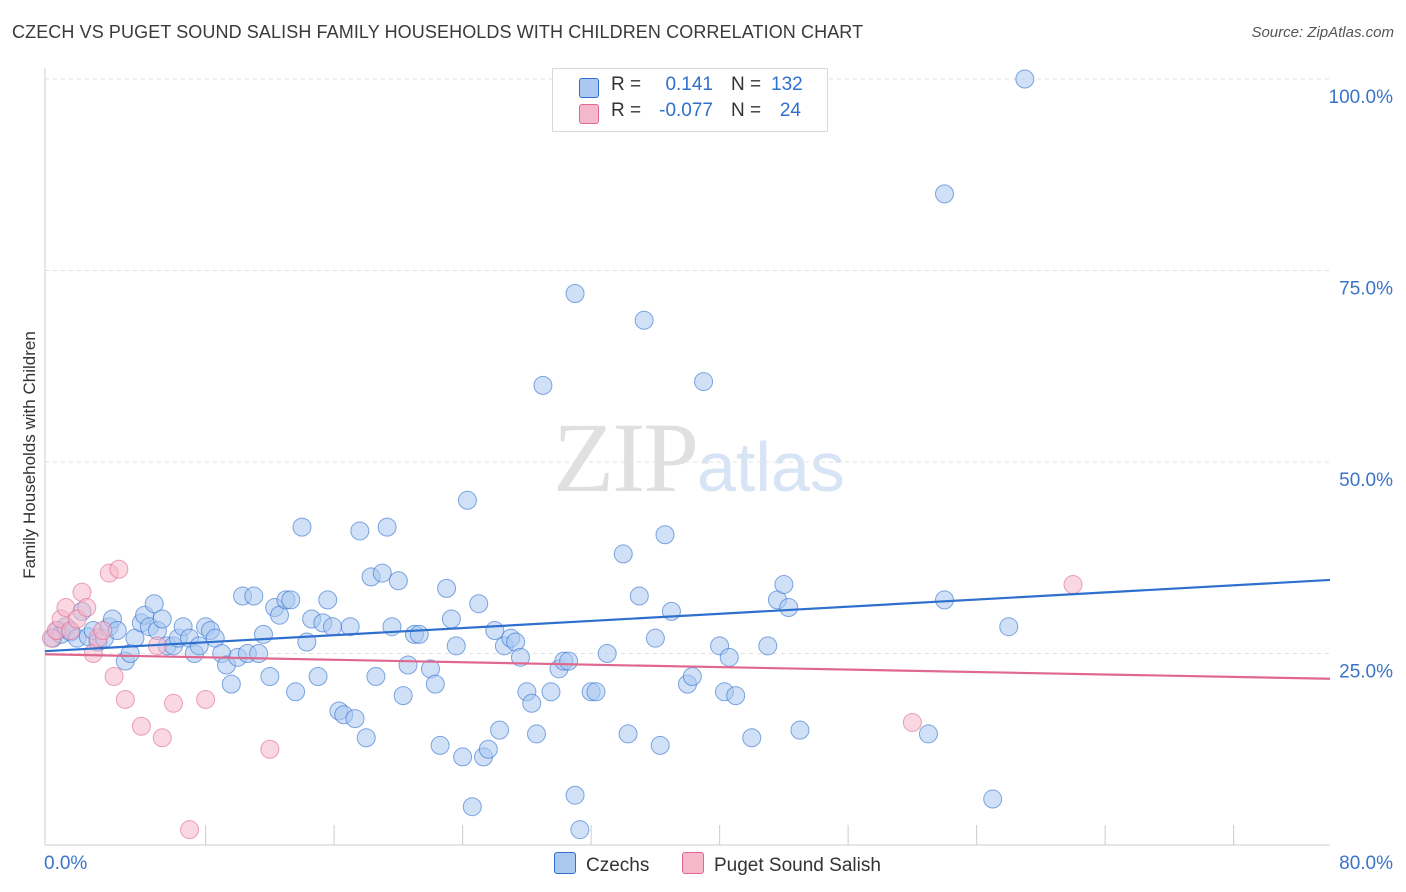 This screenshot has width=1406, height=892. What do you see at coordinates (565, 863) in the screenshot?
I see `czechs-legend-swatch` at bounding box center [565, 863].